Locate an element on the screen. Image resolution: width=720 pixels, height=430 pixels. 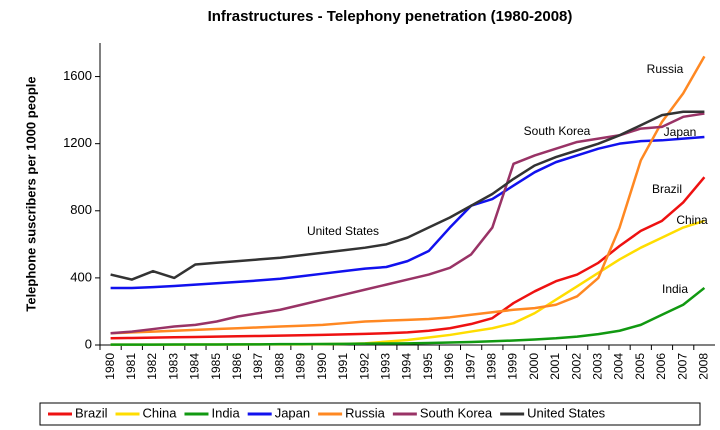
x-tick-label: 1992 is located at coordinates (364, 366).